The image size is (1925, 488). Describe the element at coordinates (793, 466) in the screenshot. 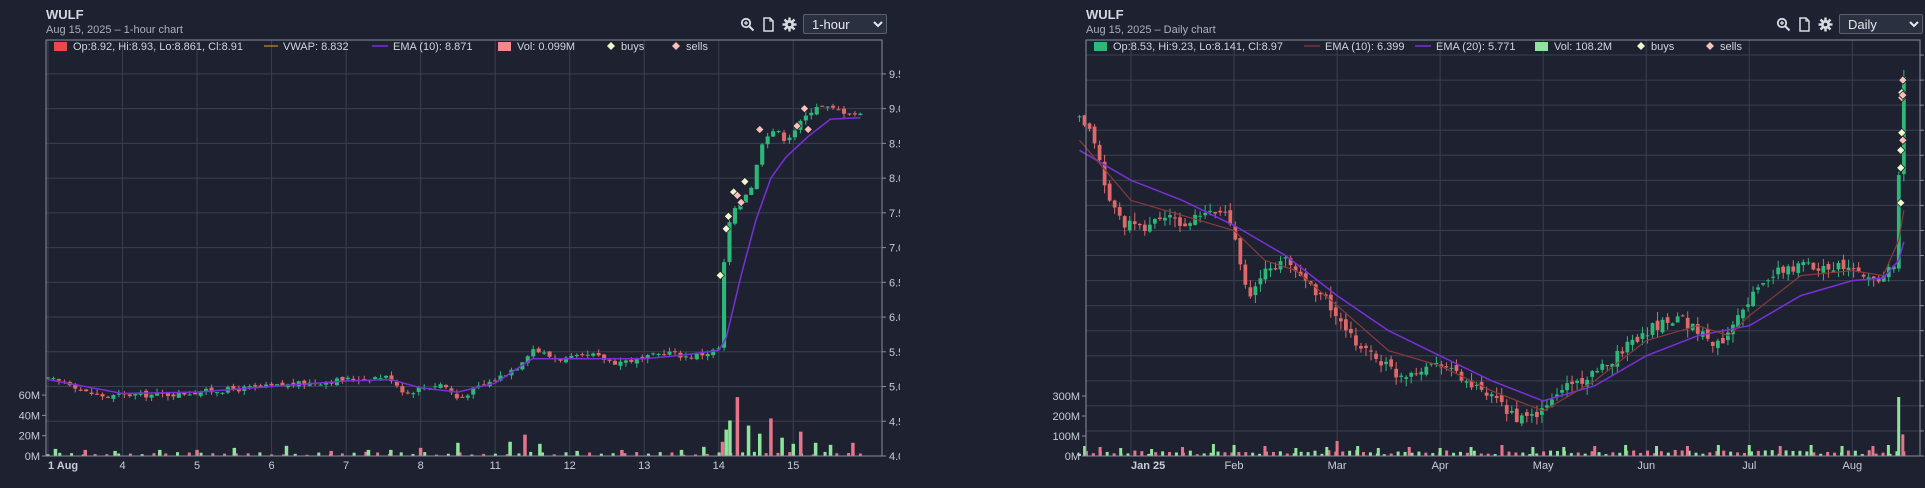

I see `time-tick-label: 15` at that location.